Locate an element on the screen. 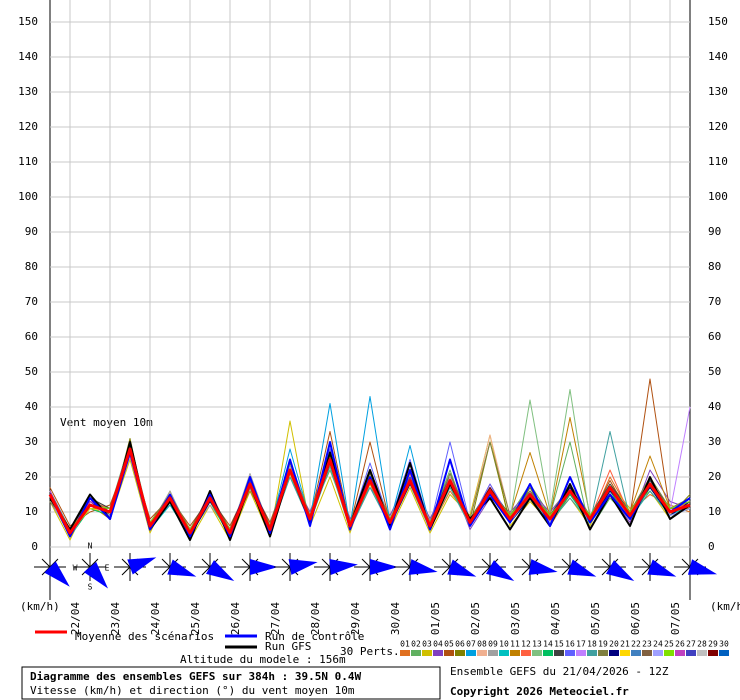 The width and height of the screenshot is (740, 700). legend-label: 01 is located at coordinates (405, 644).